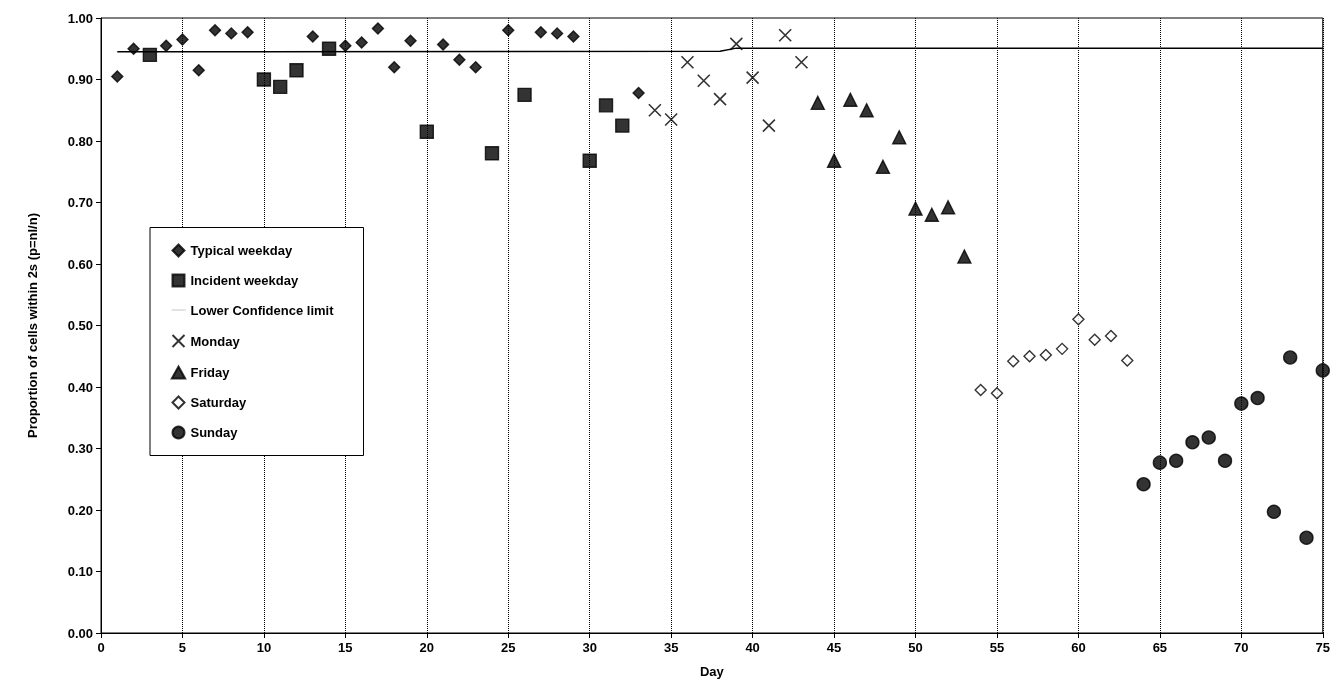  I want to click on y-tick-label: 0.90, so click(80, 79).